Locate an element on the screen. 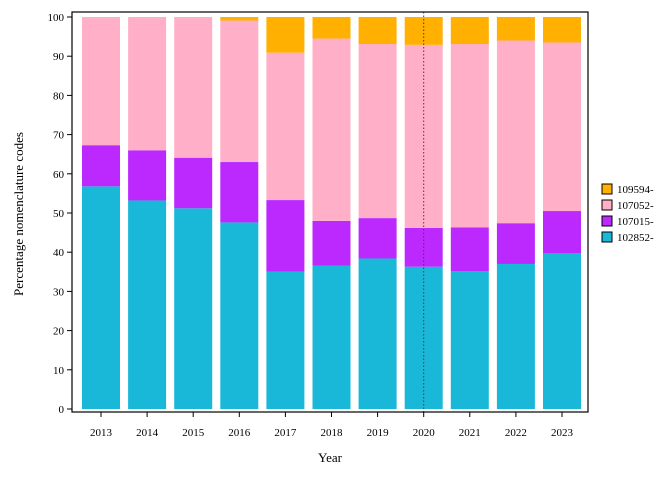  legend-label-102852: 102852- is located at coordinates (635, 238).